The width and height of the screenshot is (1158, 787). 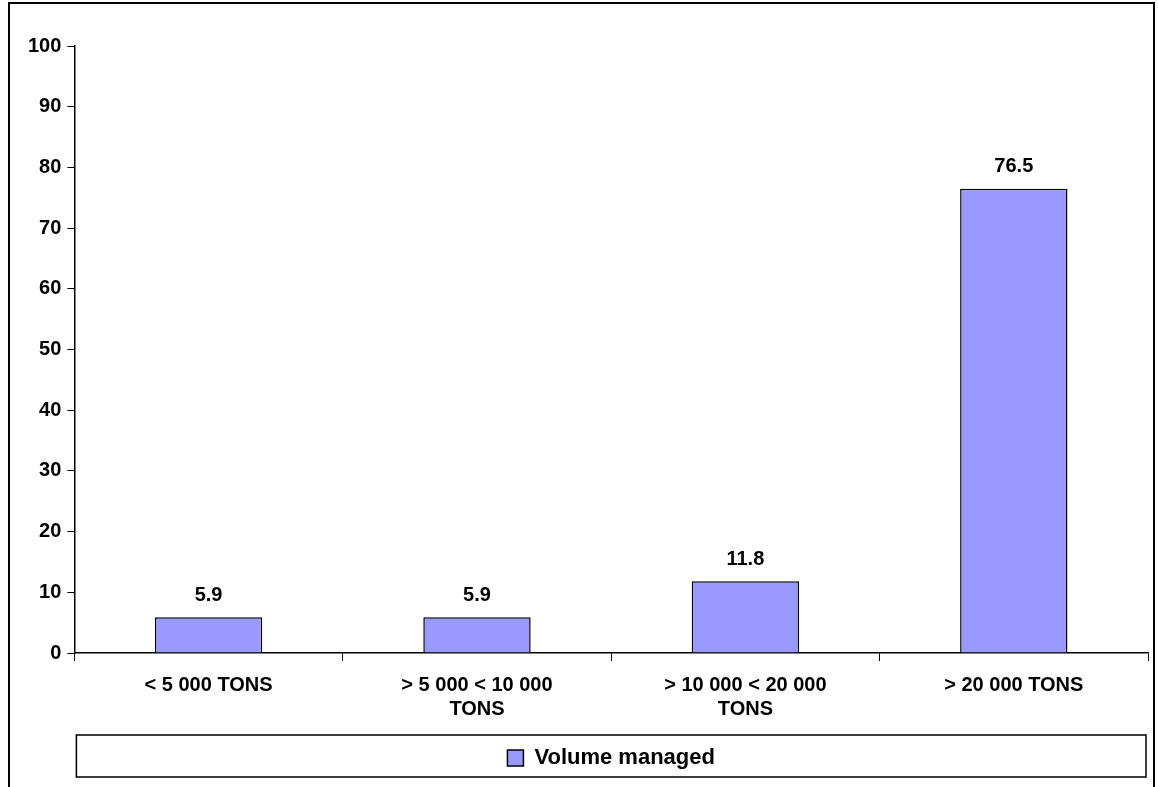 What do you see at coordinates (50, 348) in the screenshot?
I see `y-tick-label: 50` at bounding box center [50, 348].